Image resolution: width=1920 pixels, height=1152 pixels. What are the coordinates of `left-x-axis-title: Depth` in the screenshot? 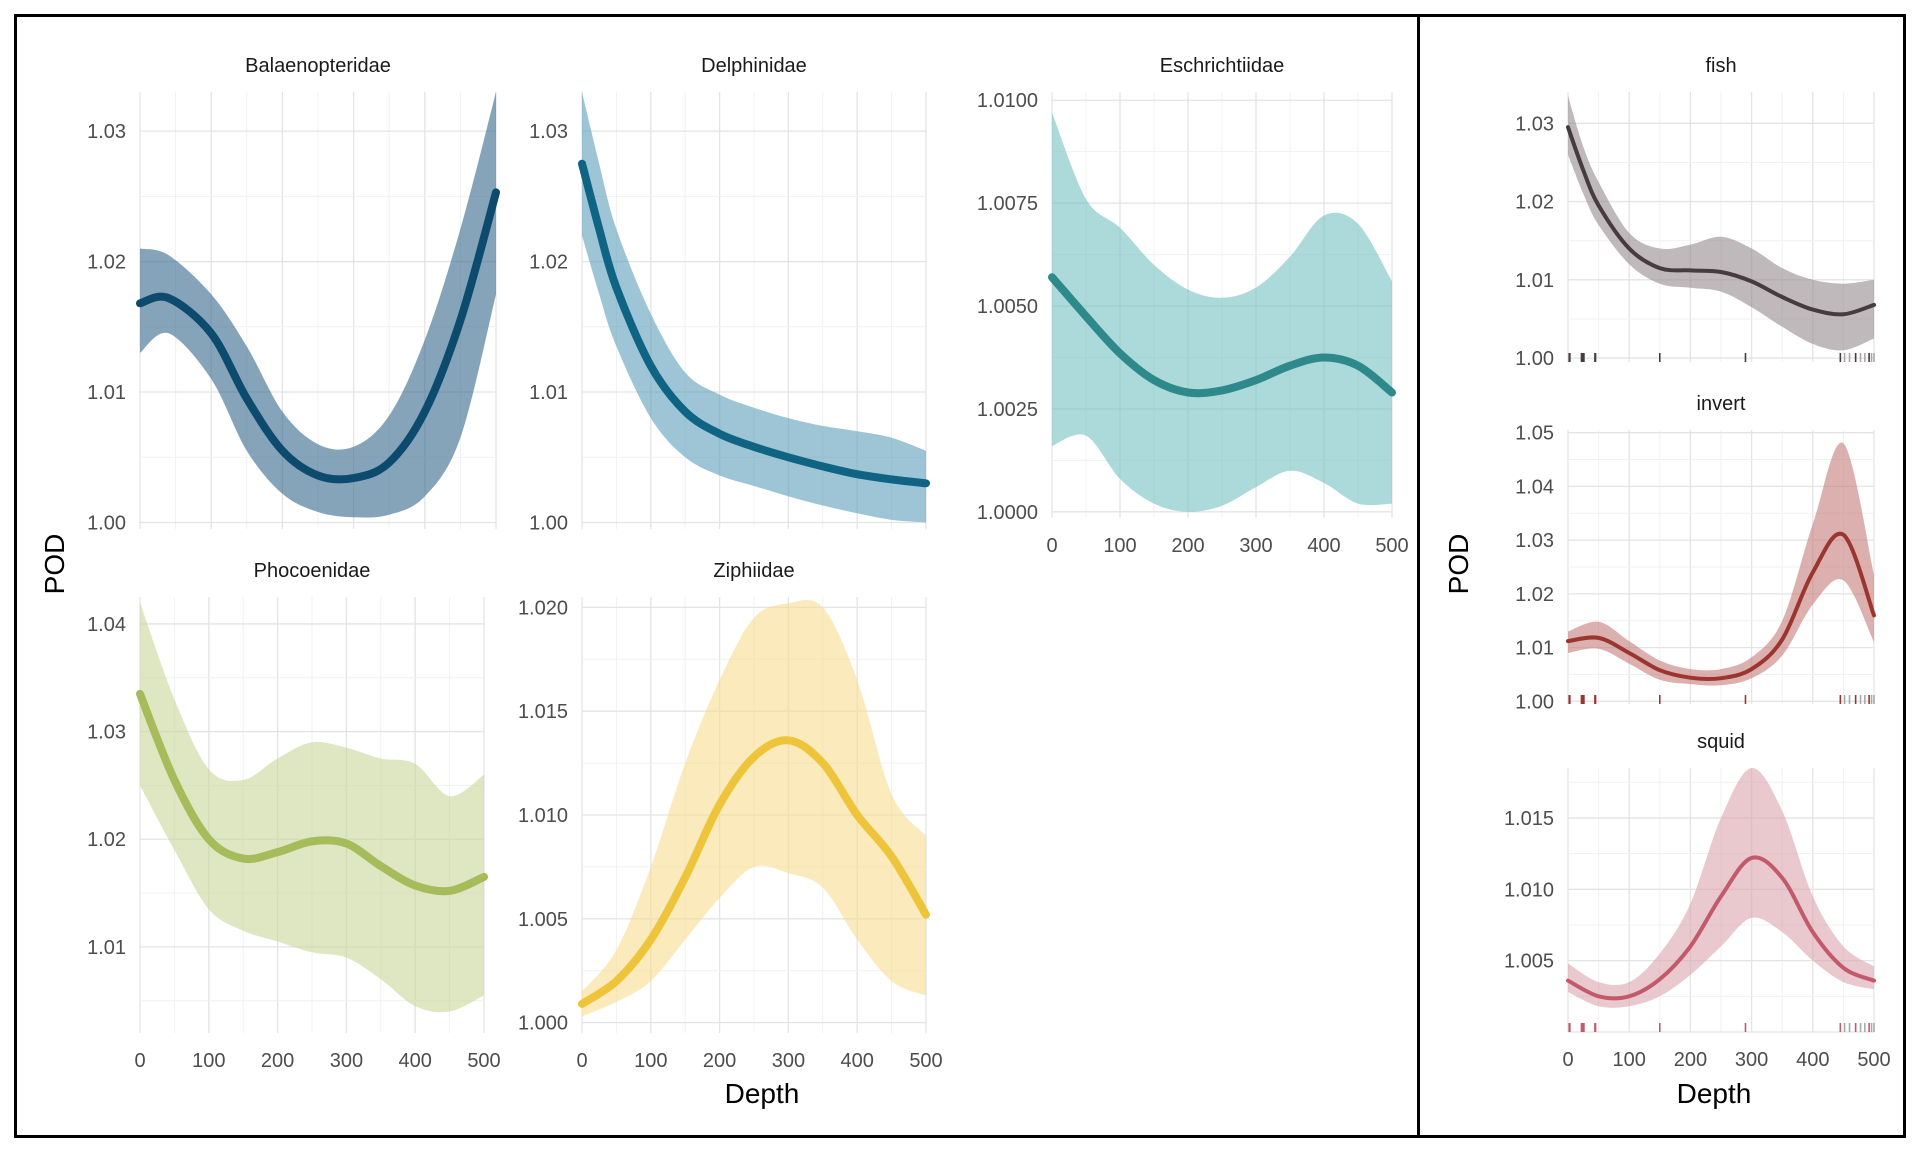 It's located at (762, 1093).